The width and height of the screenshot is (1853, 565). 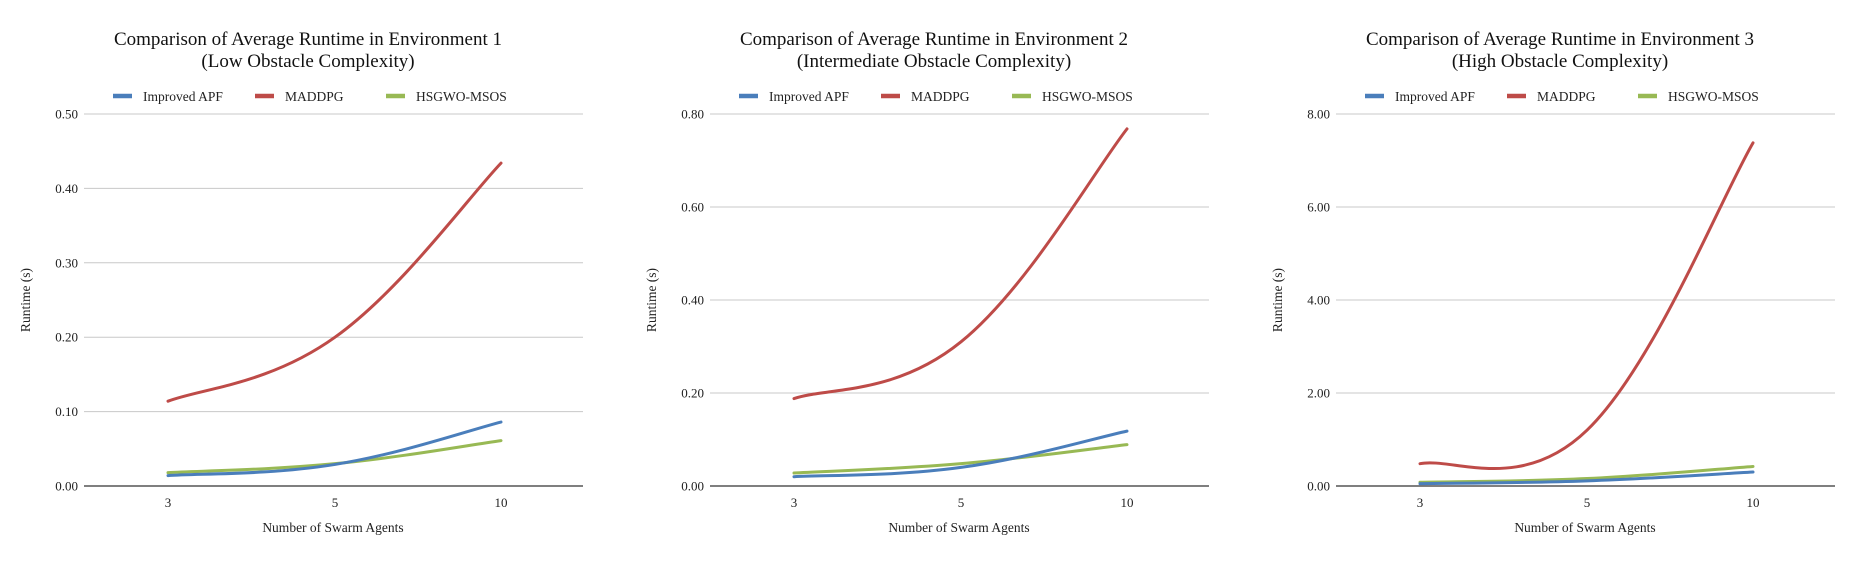 I want to click on chart-subtitle: (Low Obstacle Complexity), so click(x=307, y=61).